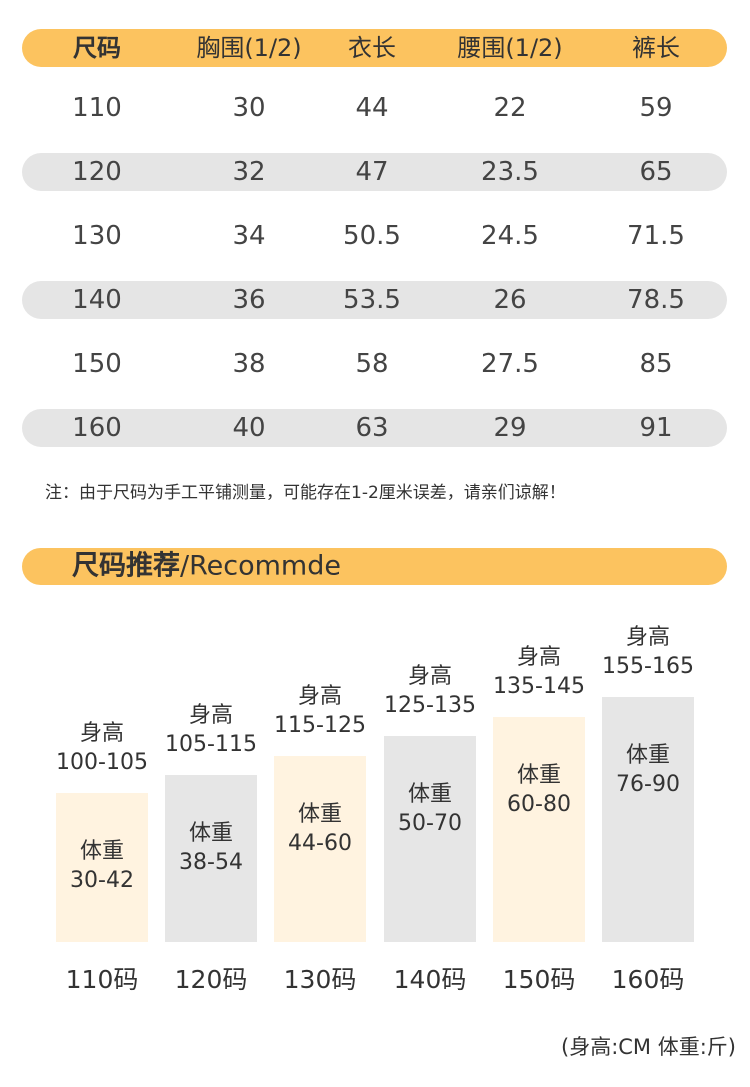 This screenshot has width=750, height=1087. I want to click on table-cell: 30, so click(249, 108).